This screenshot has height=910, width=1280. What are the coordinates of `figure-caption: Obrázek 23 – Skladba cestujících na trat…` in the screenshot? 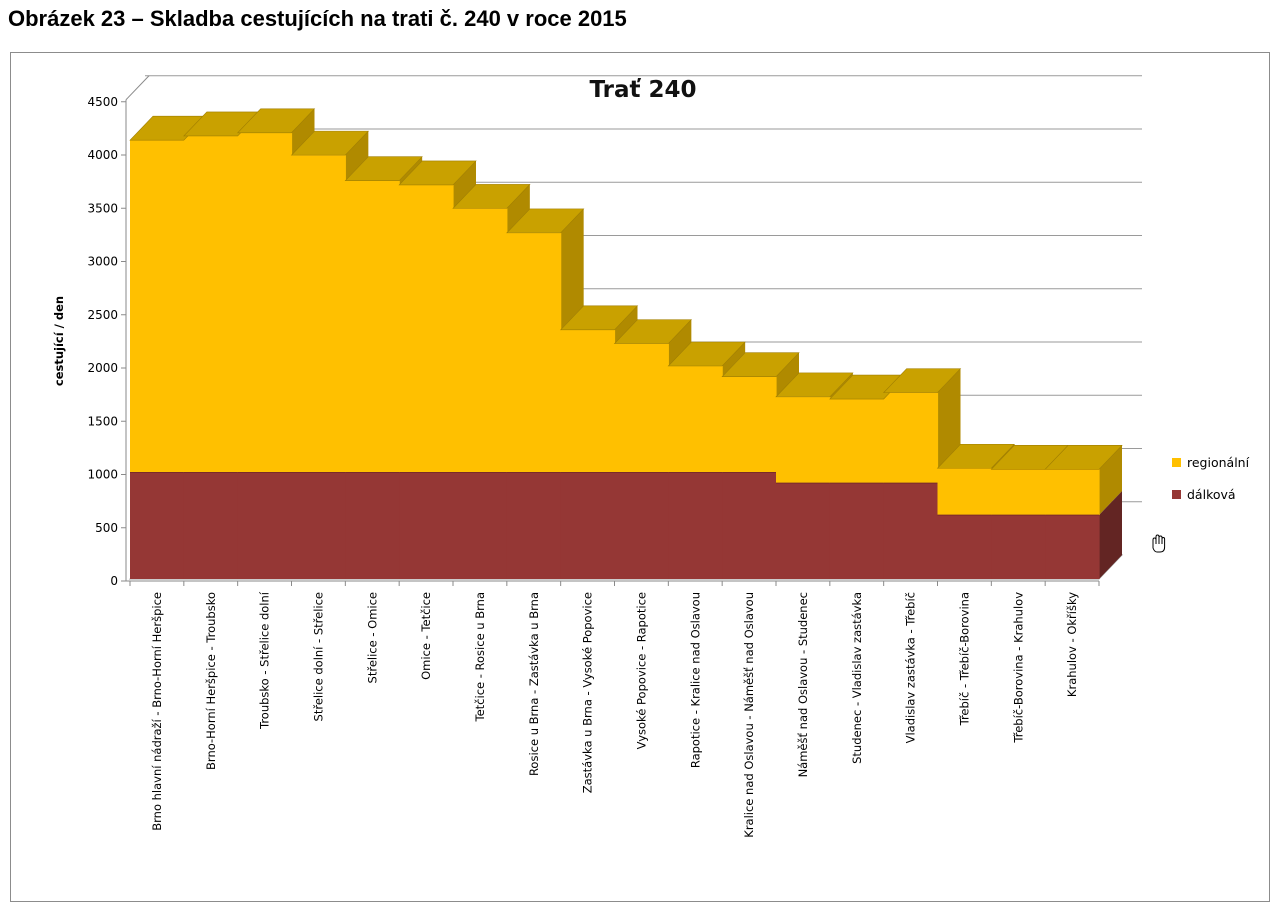 It's located at (317, 18).